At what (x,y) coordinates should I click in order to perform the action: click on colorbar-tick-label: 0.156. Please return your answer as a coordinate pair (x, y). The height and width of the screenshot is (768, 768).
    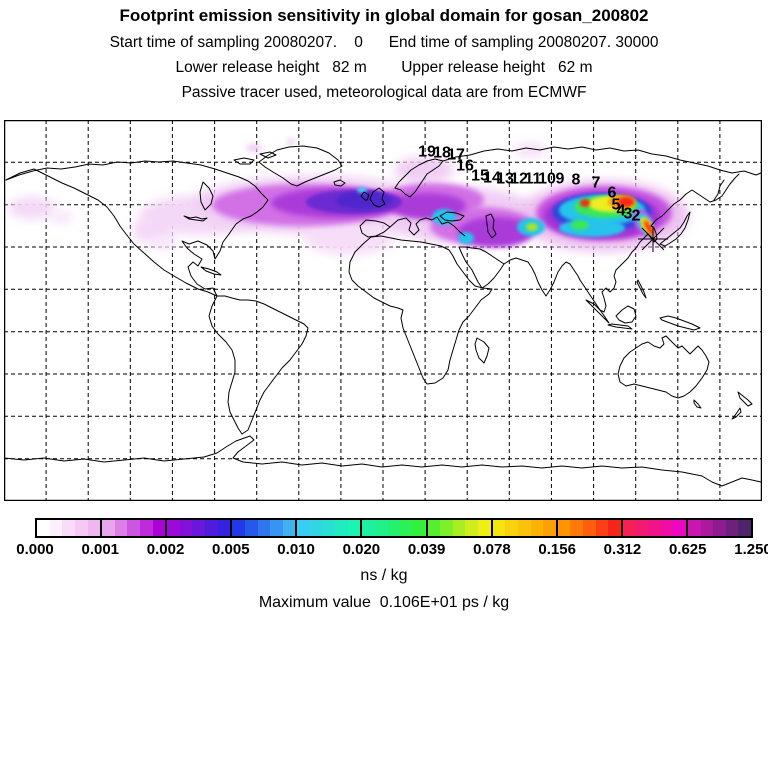
    Looking at the image, I should click on (557, 549).